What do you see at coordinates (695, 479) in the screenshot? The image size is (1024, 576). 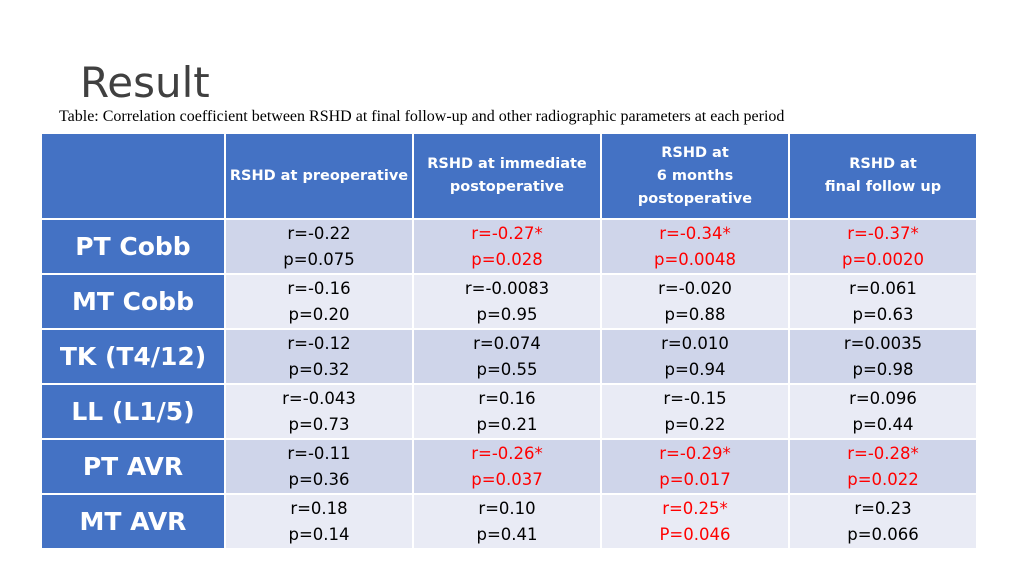 I see `p-value: p=0.017` at bounding box center [695, 479].